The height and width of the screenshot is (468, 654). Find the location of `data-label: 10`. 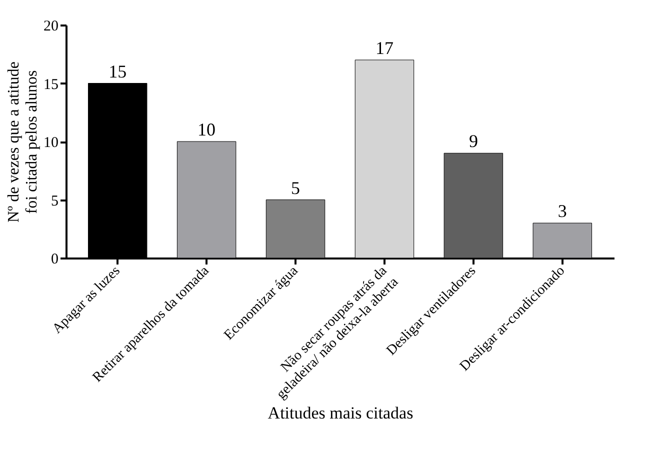

data-label: 10 is located at coordinates (207, 130).